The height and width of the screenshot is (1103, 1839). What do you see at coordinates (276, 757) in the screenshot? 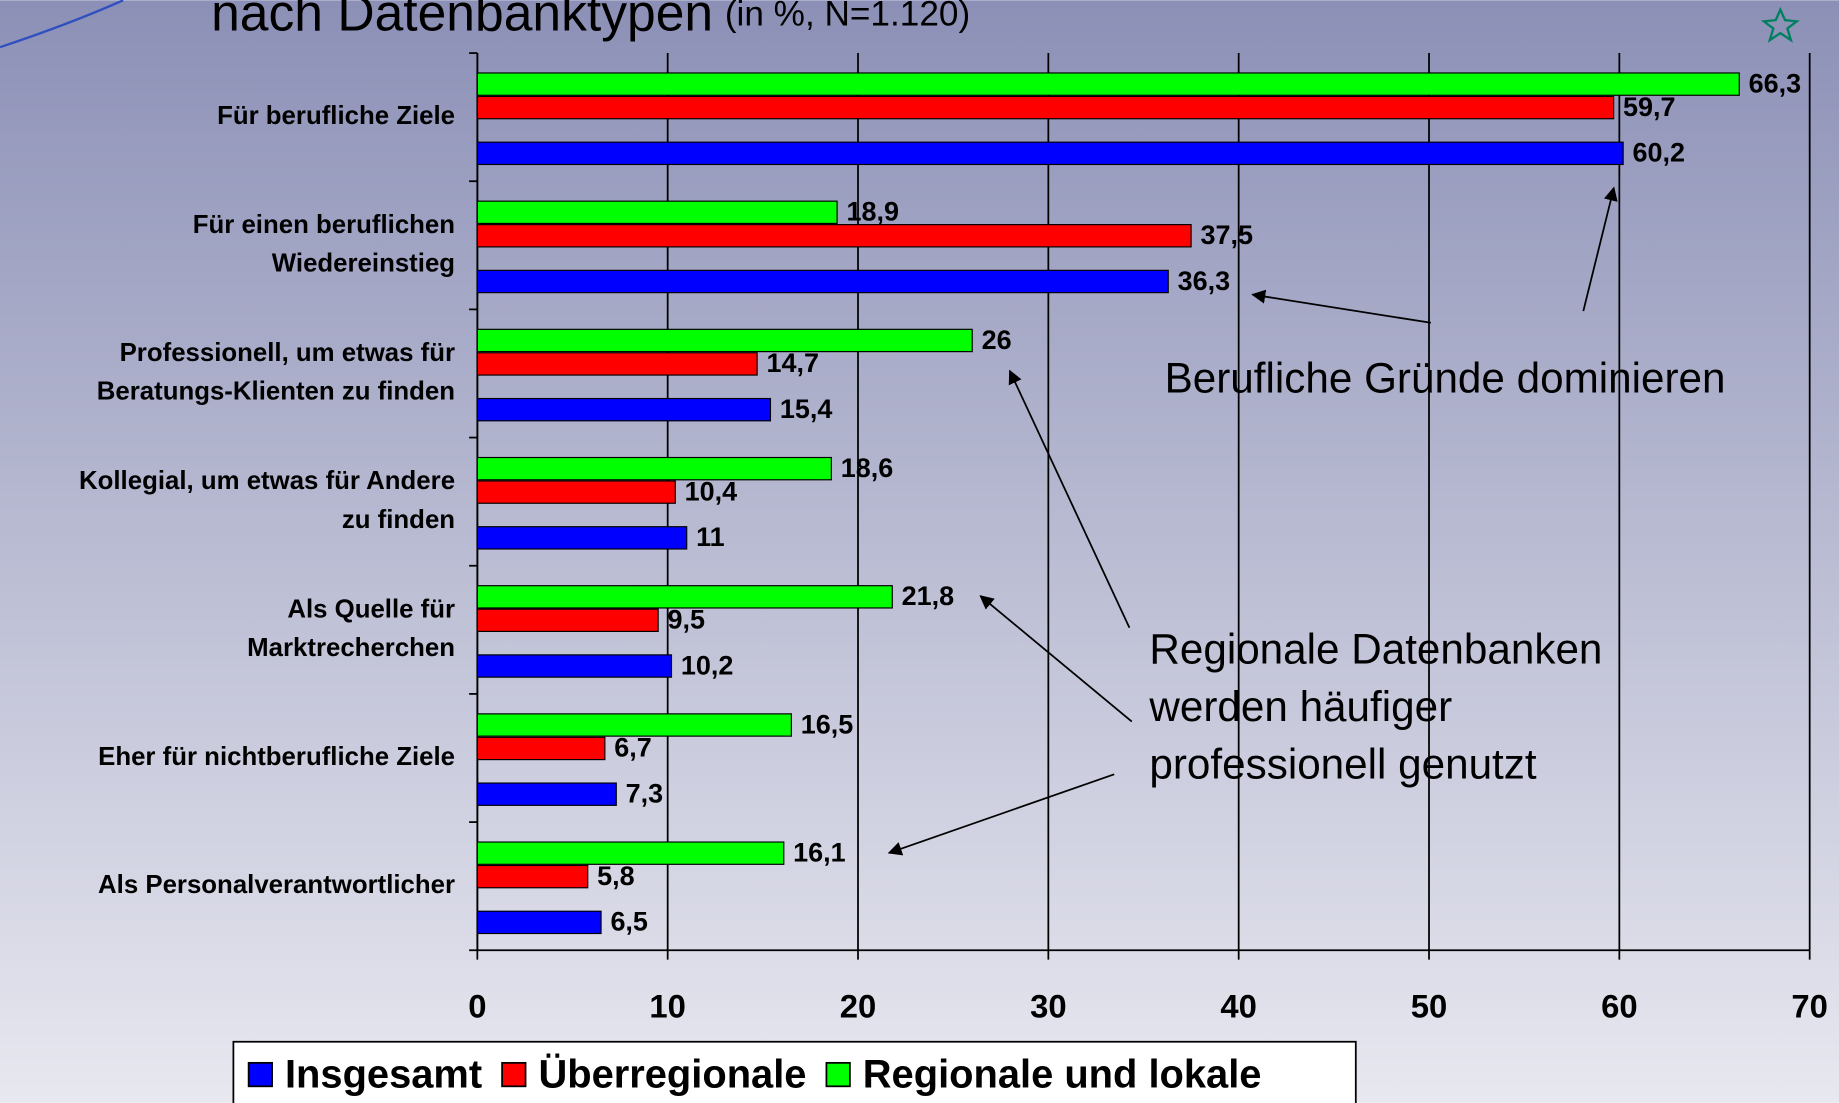
I see `y-tick-label: Eher für nichtberufliche Ziele` at bounding box center [276, 757].